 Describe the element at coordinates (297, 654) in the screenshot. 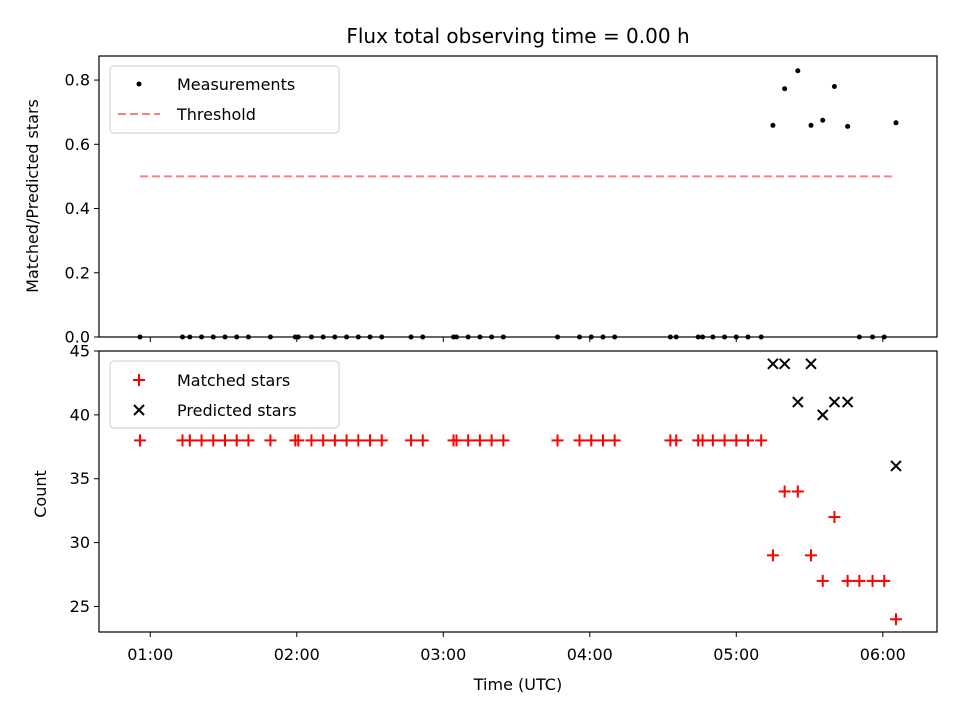

I see `x-tick-label: 02:00` at that location.